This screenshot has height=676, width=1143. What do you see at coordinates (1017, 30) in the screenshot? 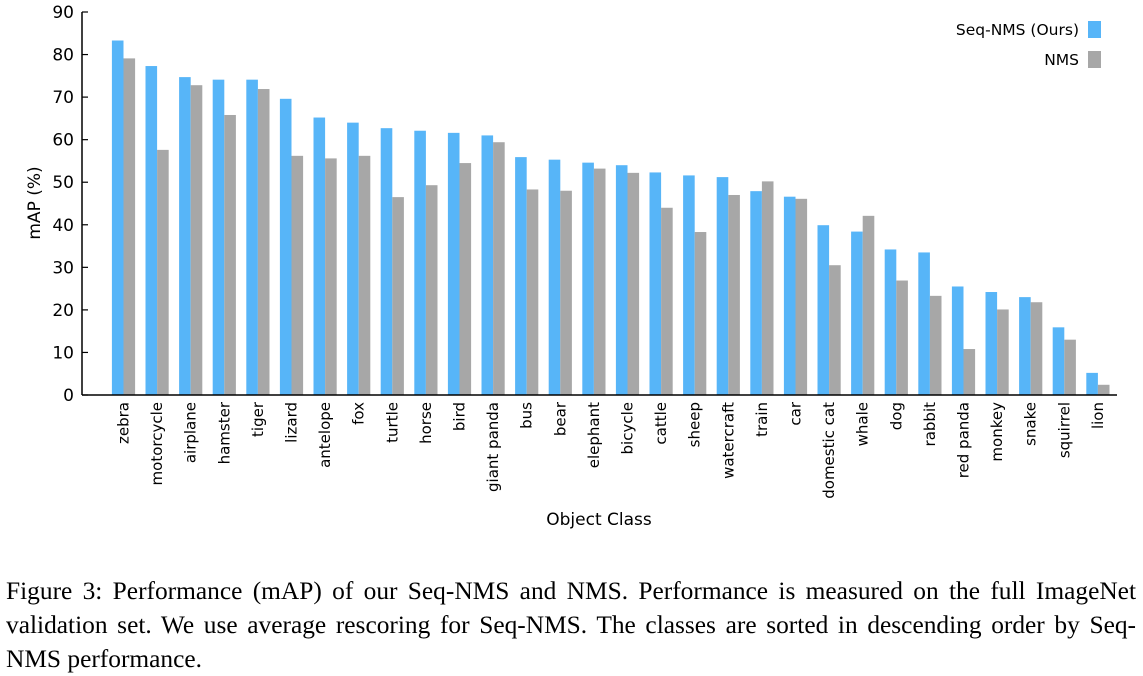
I see `legend-label: Seq-NMS (Ours)` at bounding box center [1017, 30].